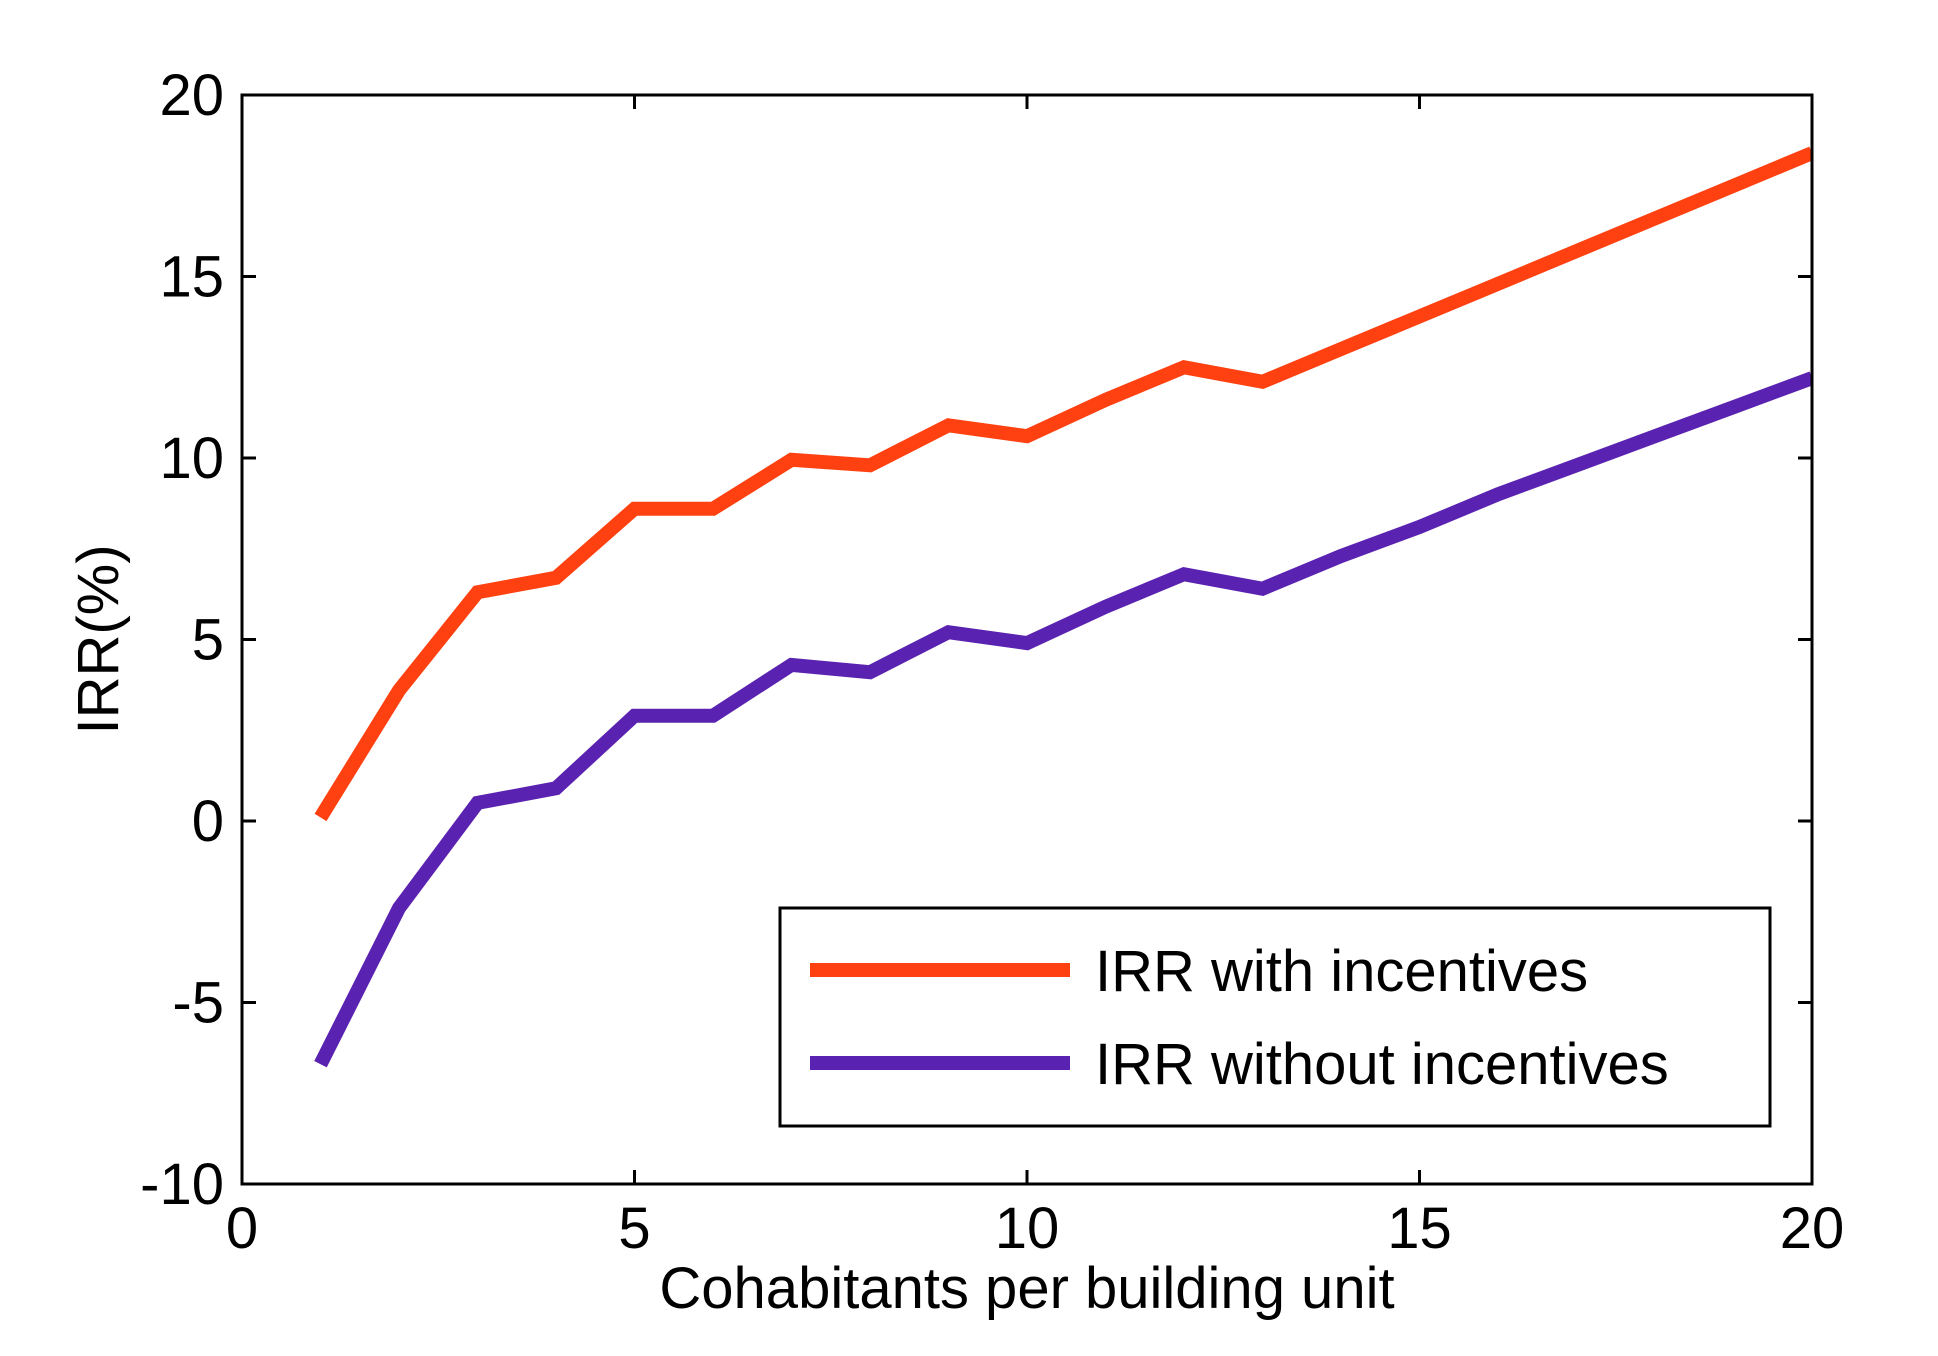 This screenshot has width=1938, height=1356. Describe the element at coordinates (634, 1228) in the screenshot. I see `x-tick-label: 5` at that location.